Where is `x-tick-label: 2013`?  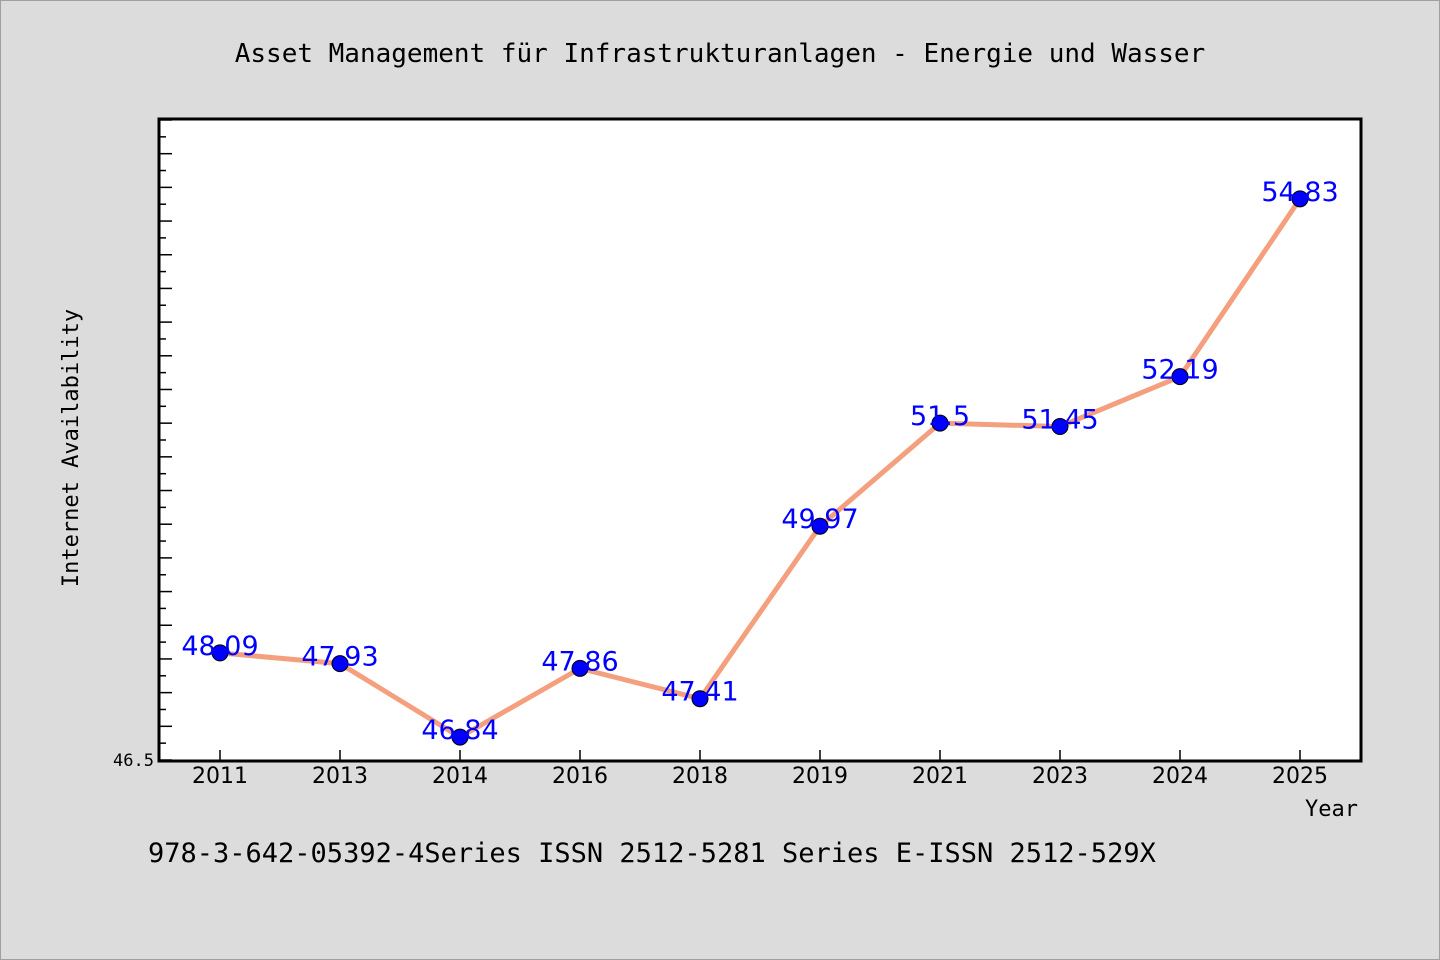 x-tick-label: 2013 is located at coordinates (340, 776).